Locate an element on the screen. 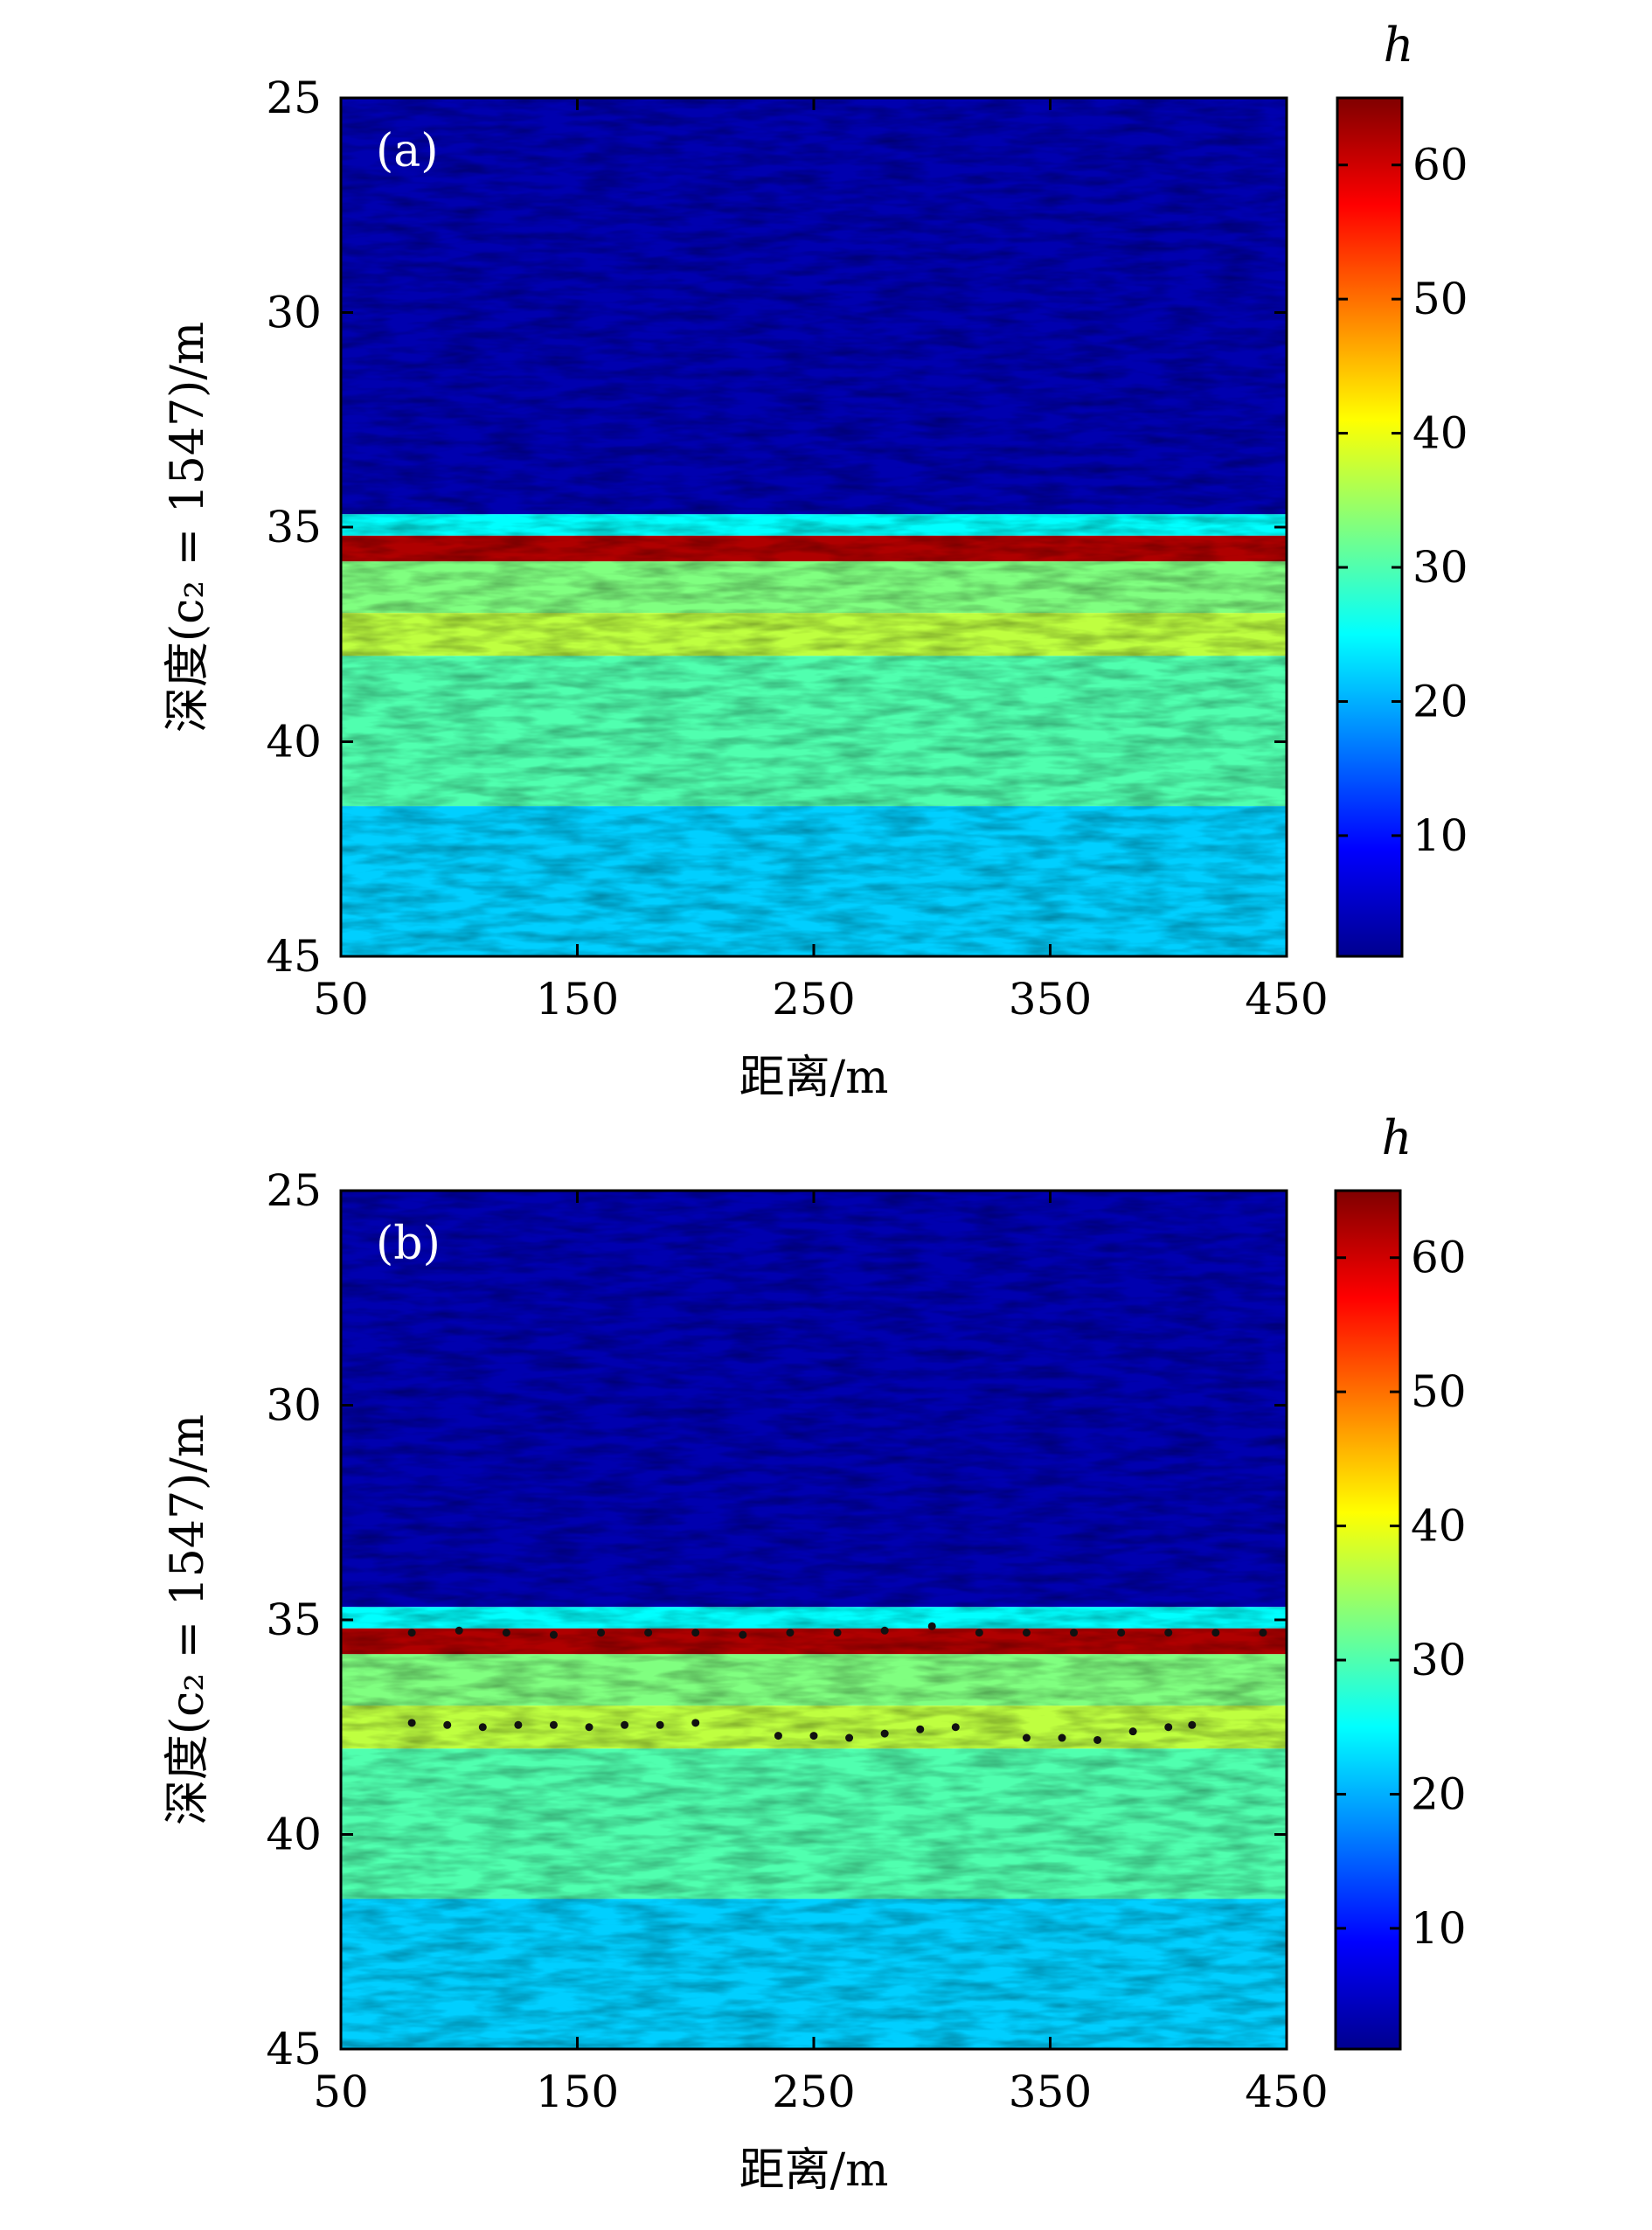 The width and height of the screenshot is (1652, 2230). colorbar-a is located at coordinates (1370, 527).